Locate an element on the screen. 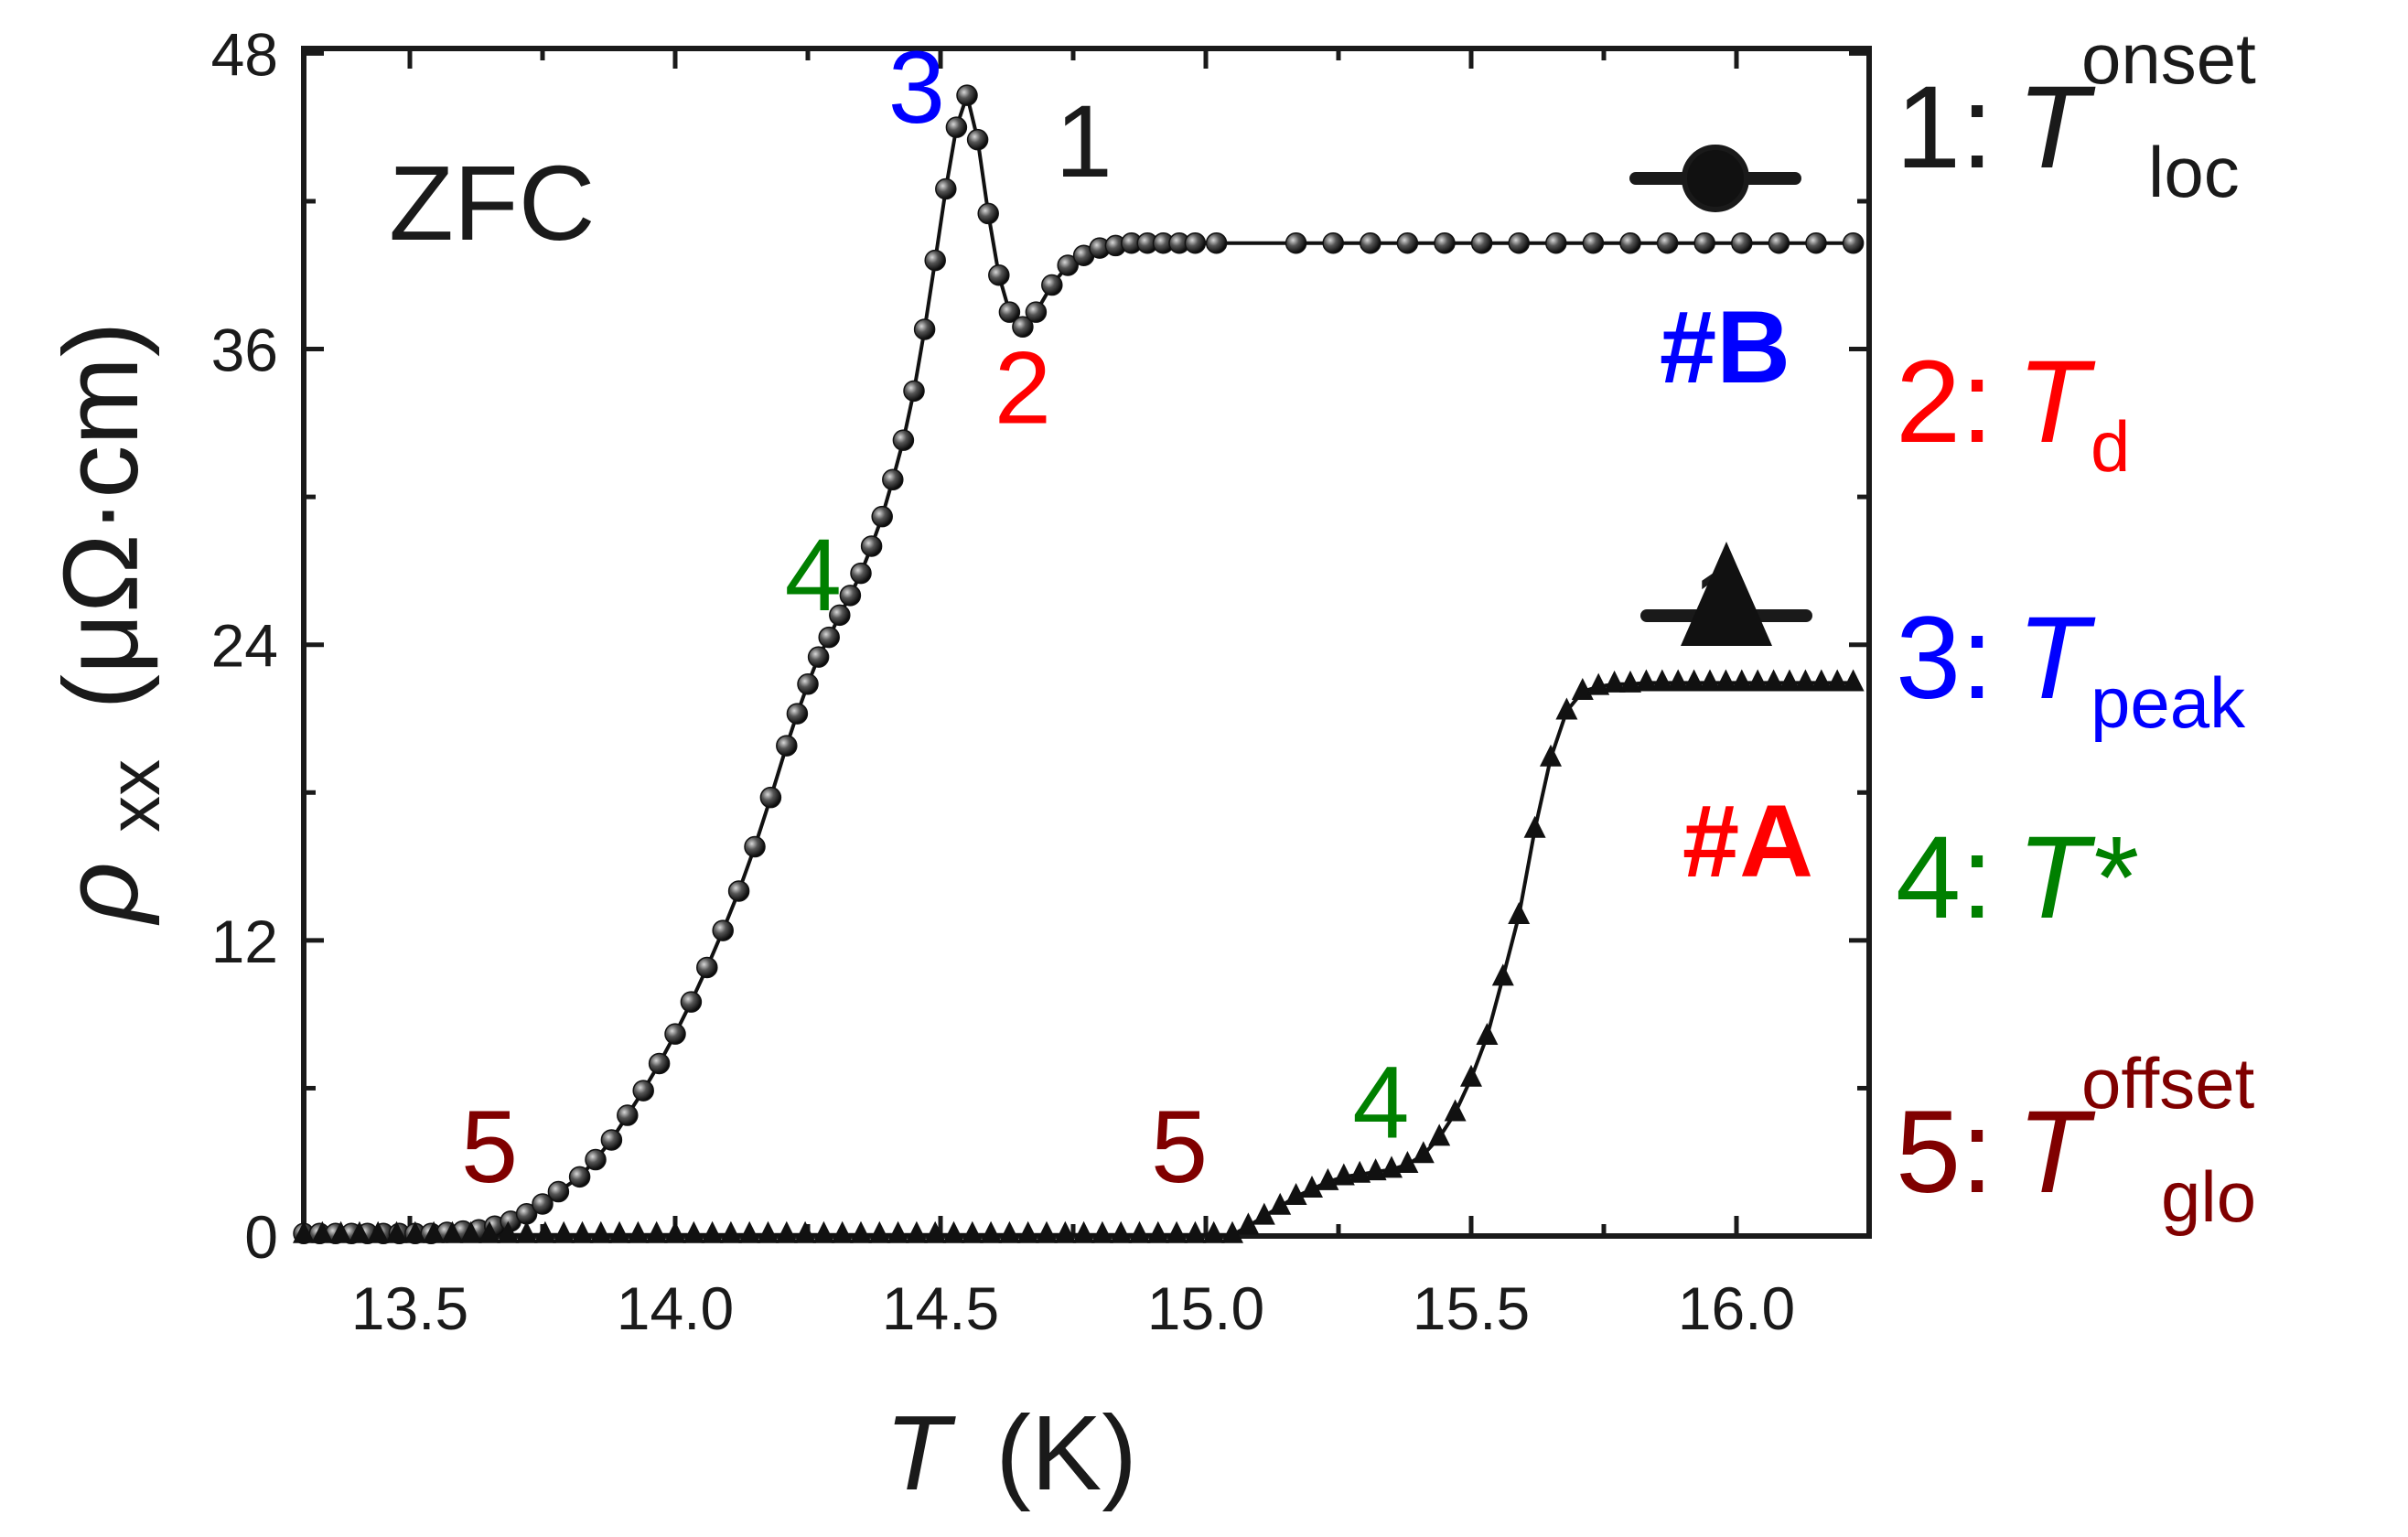 The height and width of the screenshot is (1537, 2408). series-name-A: #A is located at coordinates (1747, 841).